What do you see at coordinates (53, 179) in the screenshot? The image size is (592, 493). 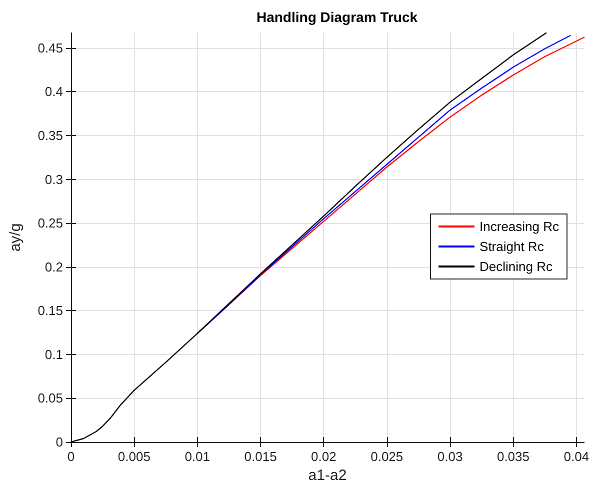 I see `y-tick-label: 0.3` at bounding box center [53, 179].